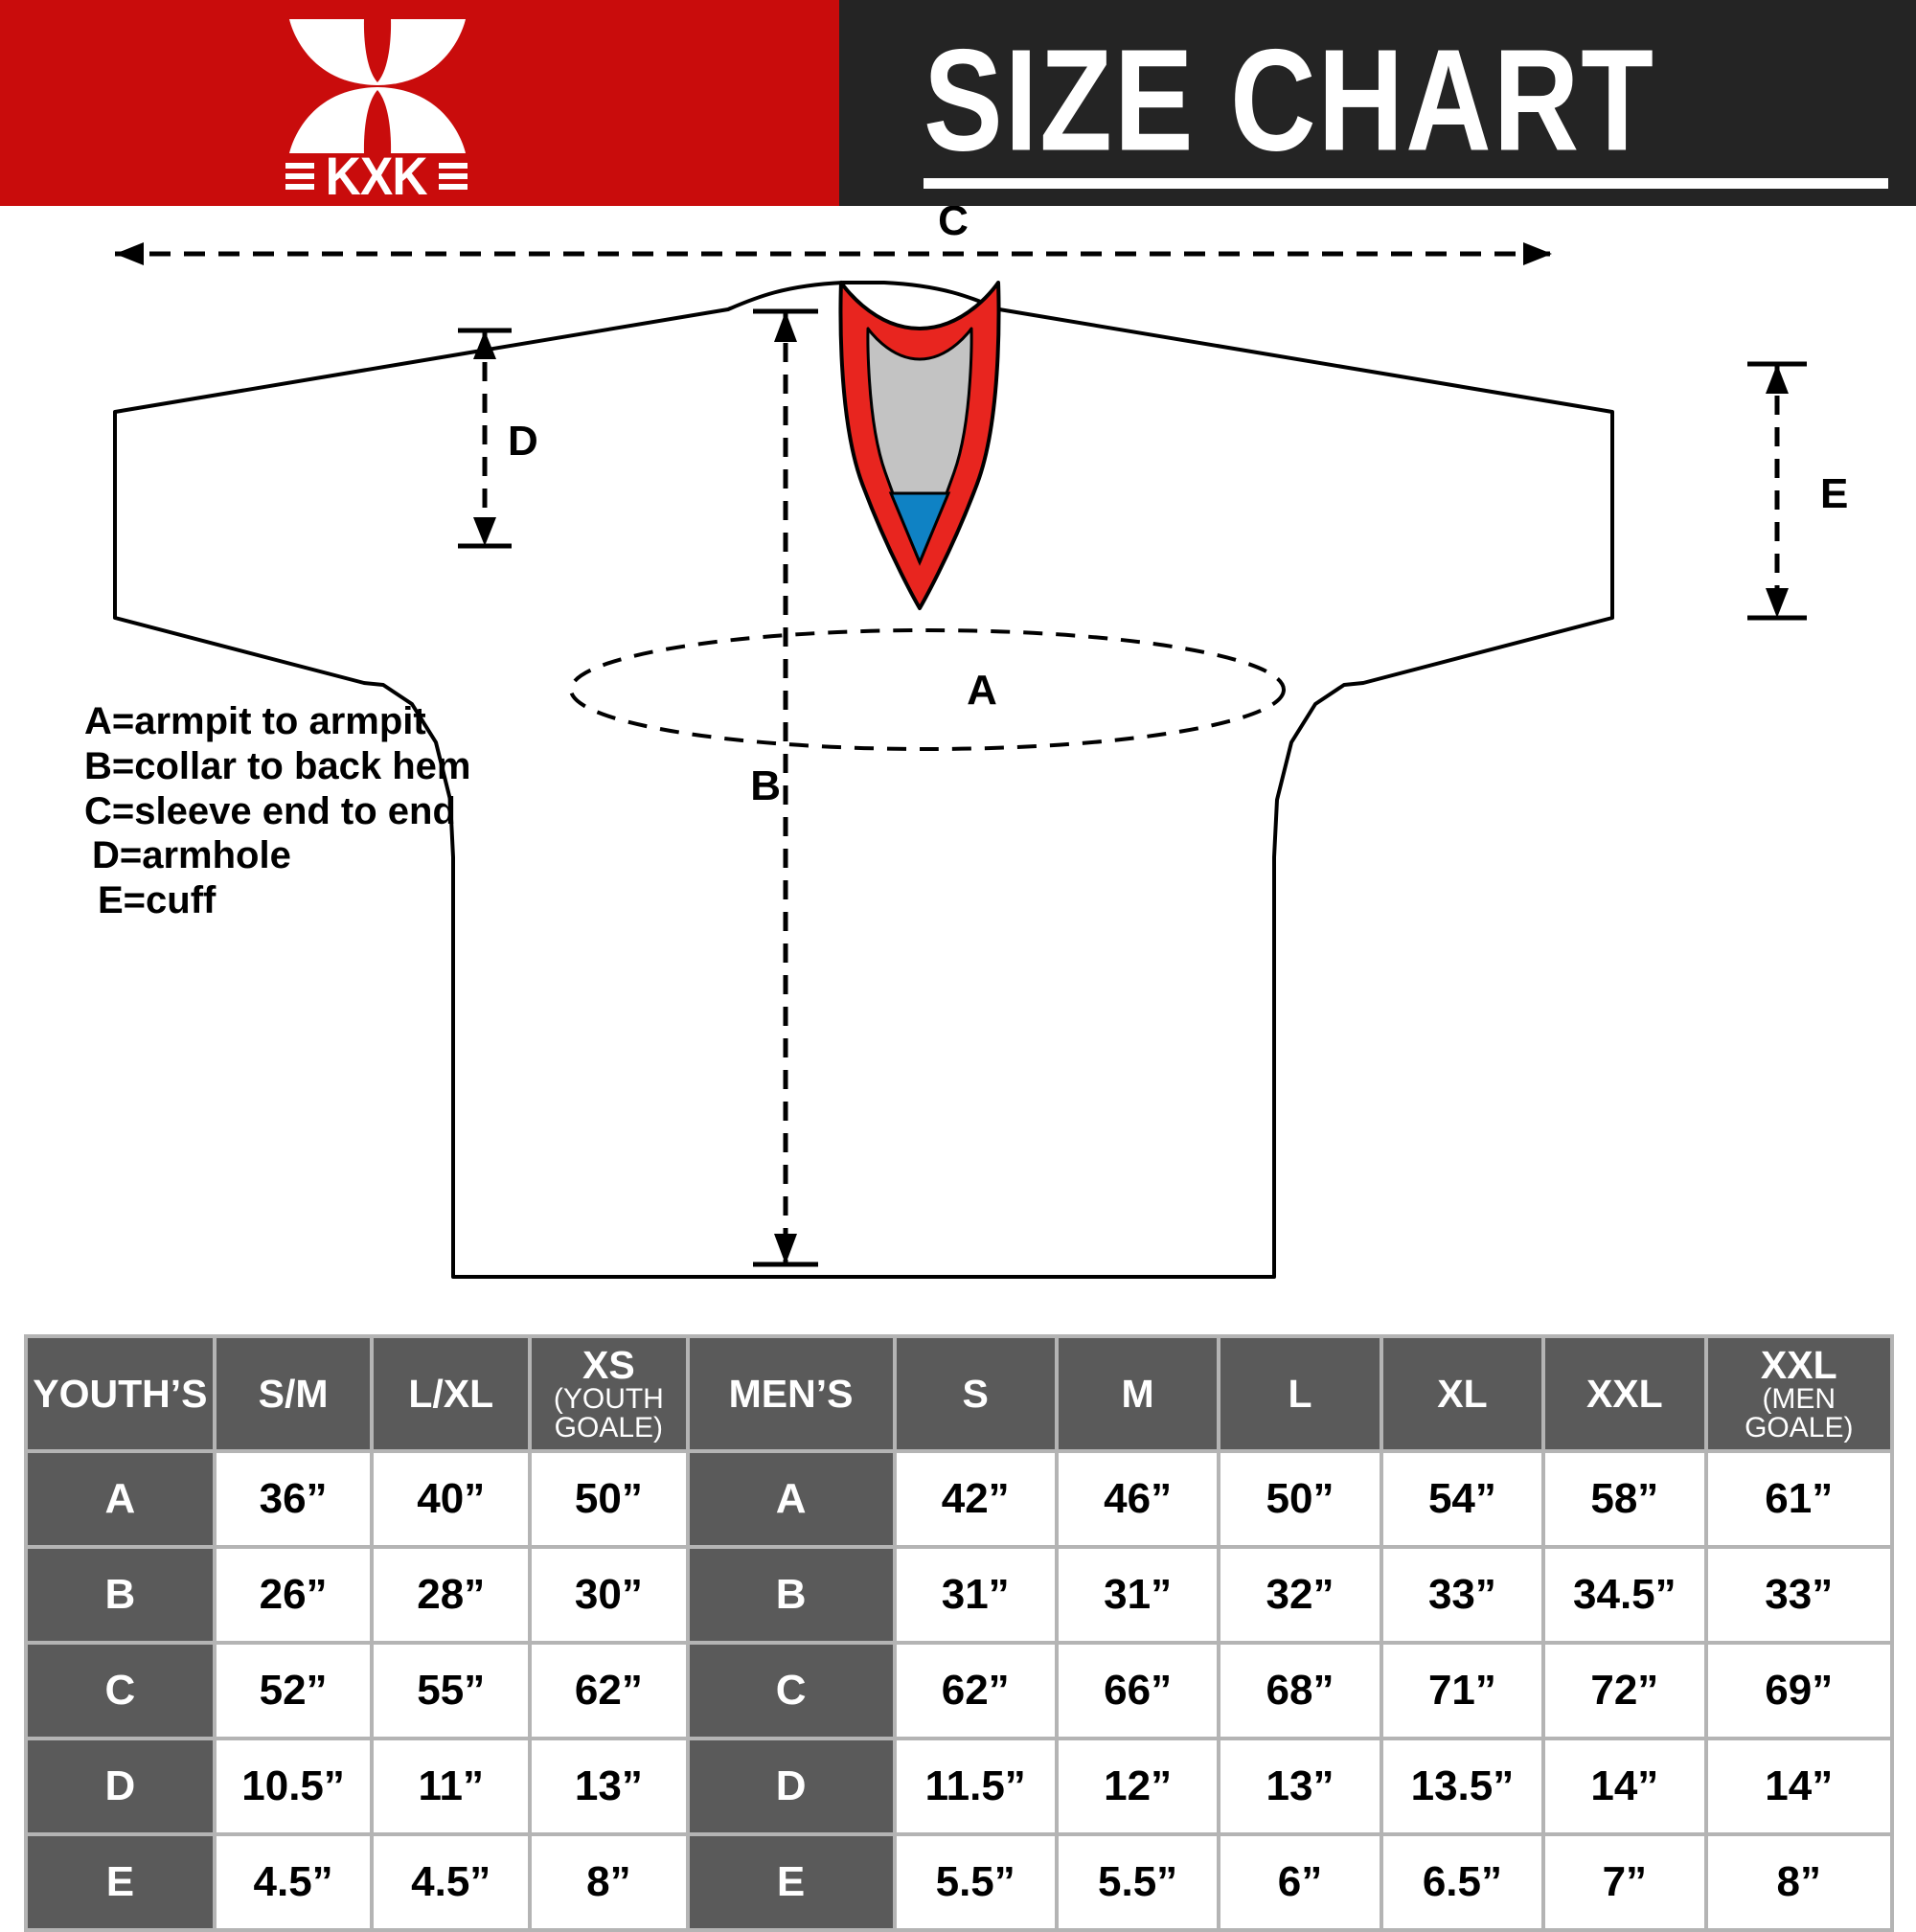 The width and height of the screenshot is (1916, 1932). I want to click on row-label-men: C, so click(791, 1691).